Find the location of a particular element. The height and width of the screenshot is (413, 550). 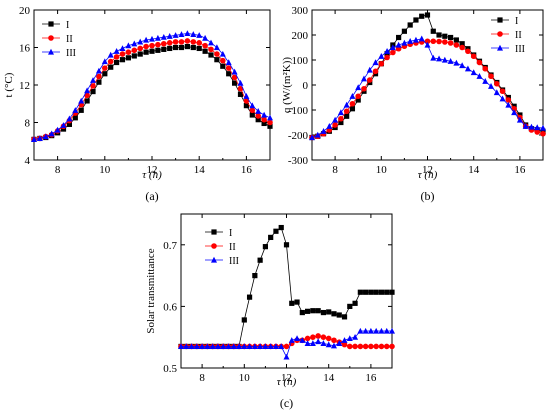

legend-entry: I is located at coordinates (230, 233).